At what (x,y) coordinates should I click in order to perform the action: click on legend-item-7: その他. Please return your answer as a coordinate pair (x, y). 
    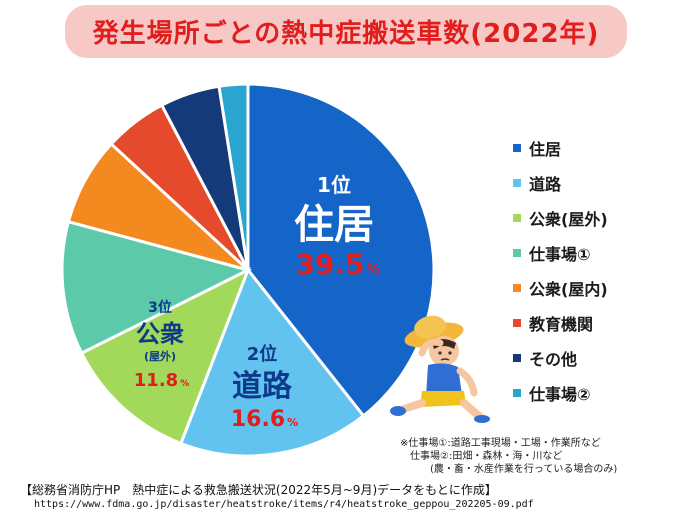
    Looking at the image, I should click on (600, 357).